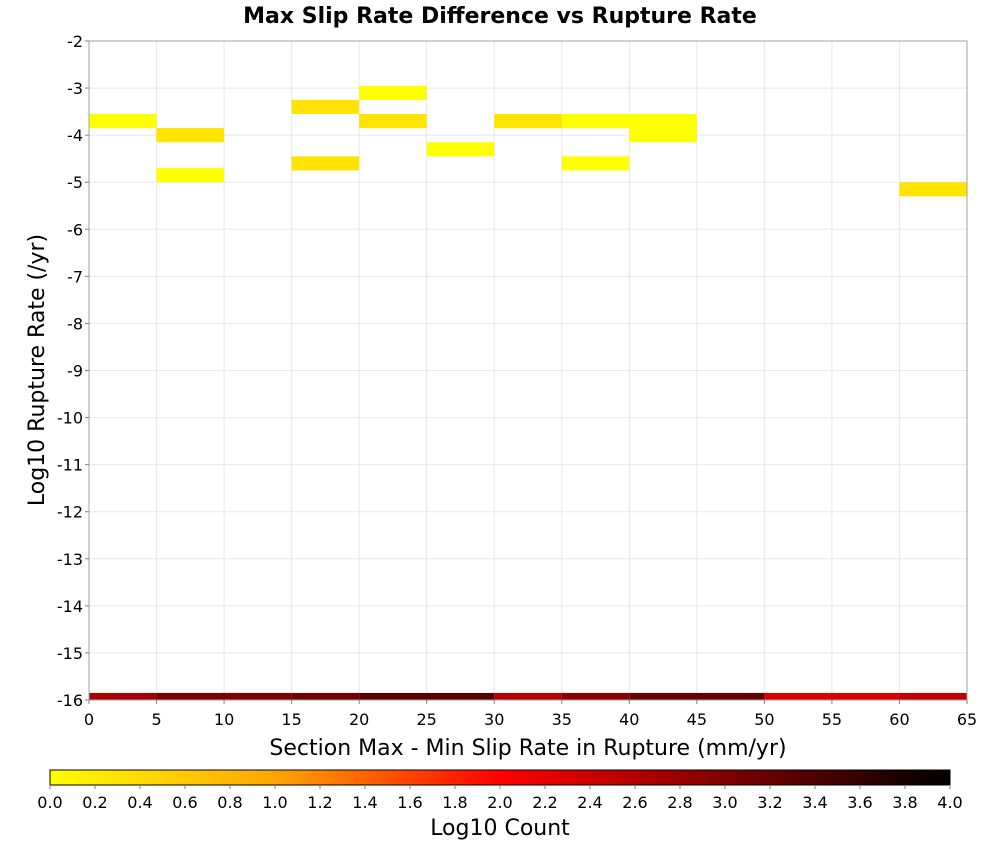 This screenshot has height=854, width=1000. I want to click on colorbar-tick-label: 2.2, so click(544, 802).